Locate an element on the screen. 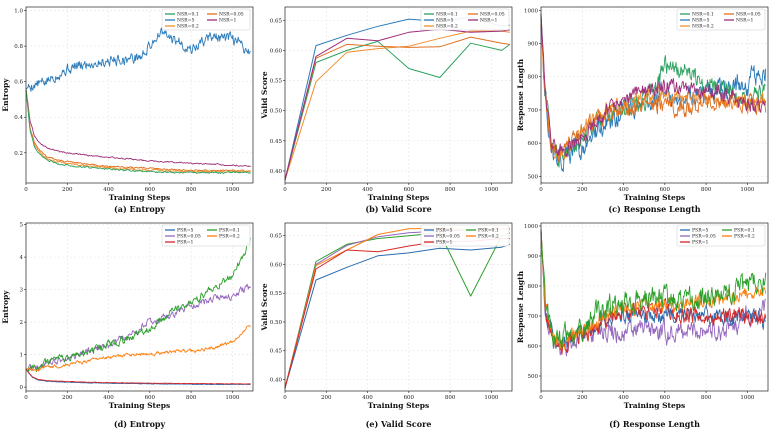 The height and width of the screenshot is (435, 777). y-tick-label: 0.50 is located at coordinates (276, 112).